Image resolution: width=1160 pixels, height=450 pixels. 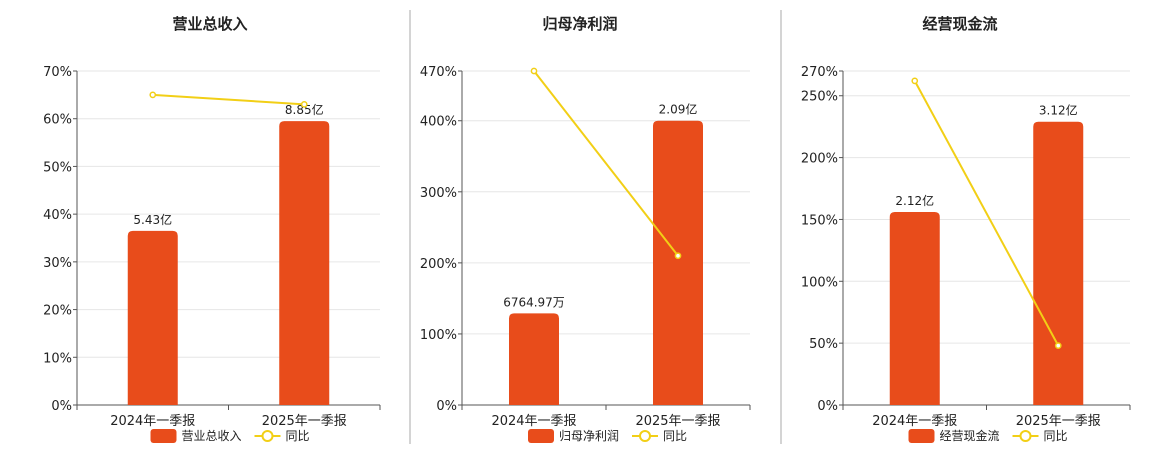 I want to click on chart-title: 经营现金流, so click(x=959, y=24).